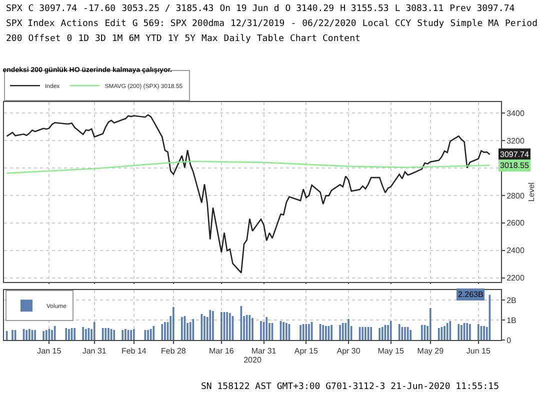  I want to click on y-tick-label: 2200, so click(515, 278).